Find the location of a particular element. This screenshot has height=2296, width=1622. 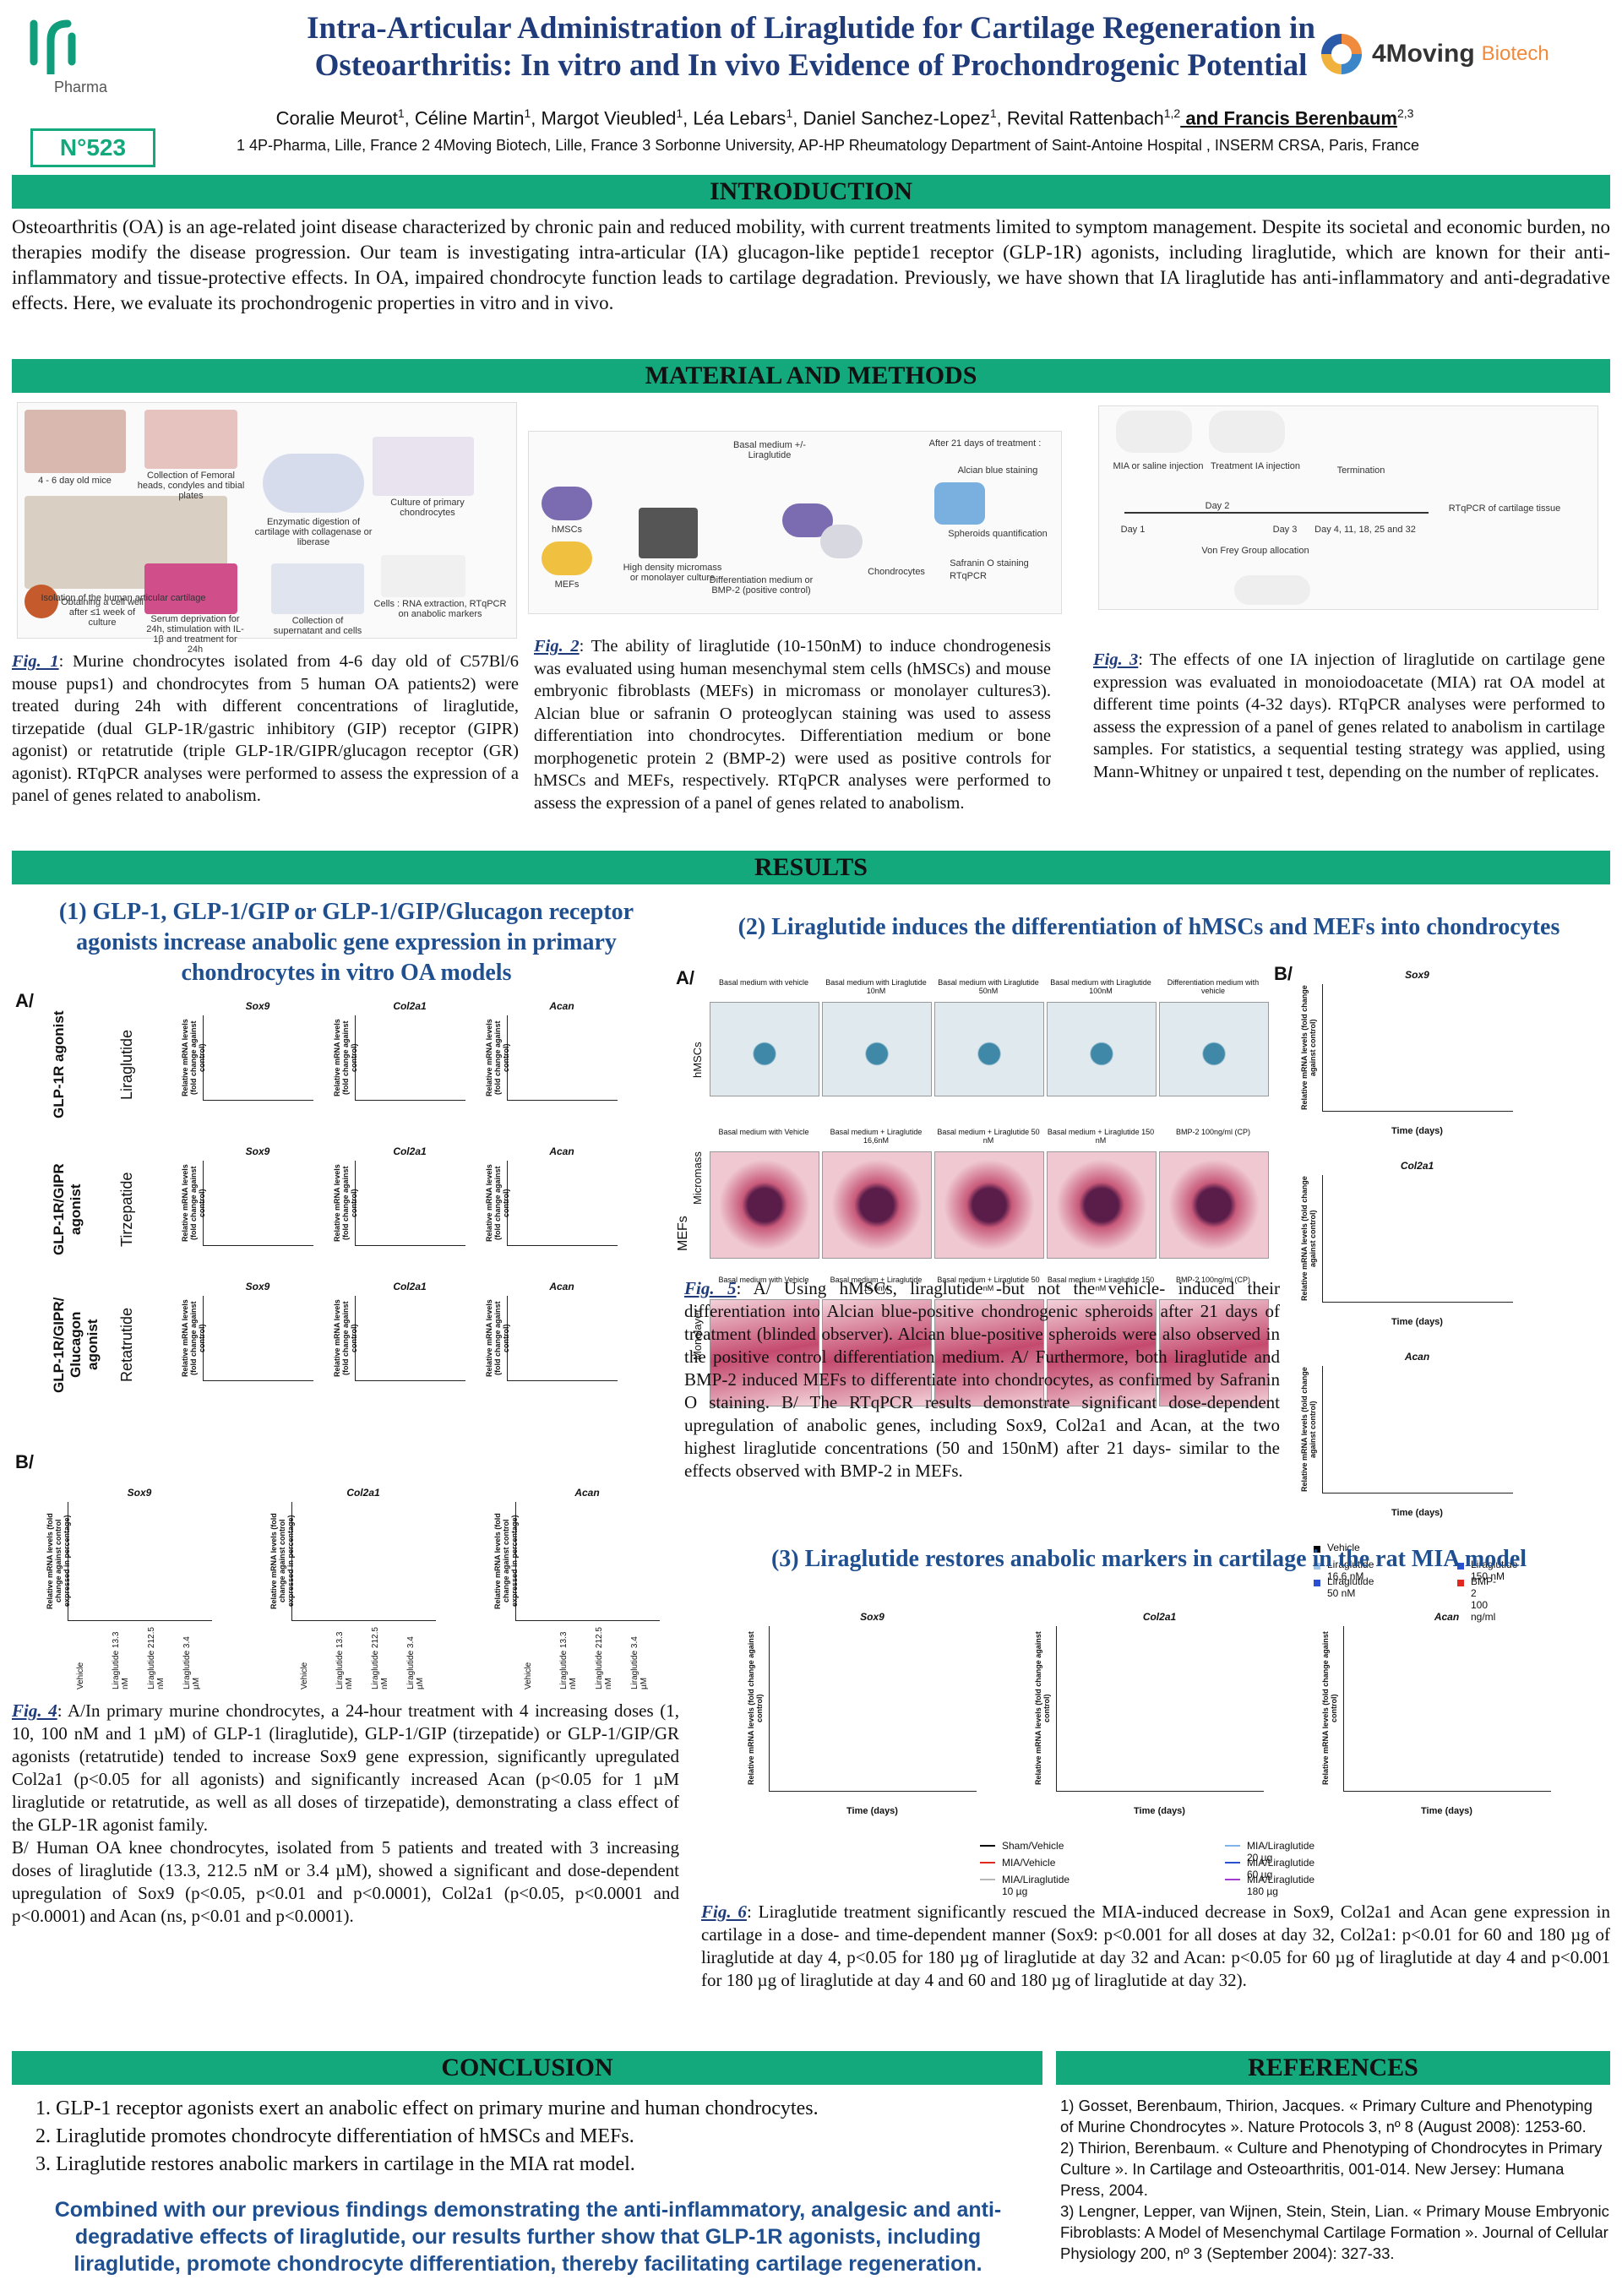

legend-label: MIA/Liraglutide 20 µg is located at coordinates (1281, 1851).